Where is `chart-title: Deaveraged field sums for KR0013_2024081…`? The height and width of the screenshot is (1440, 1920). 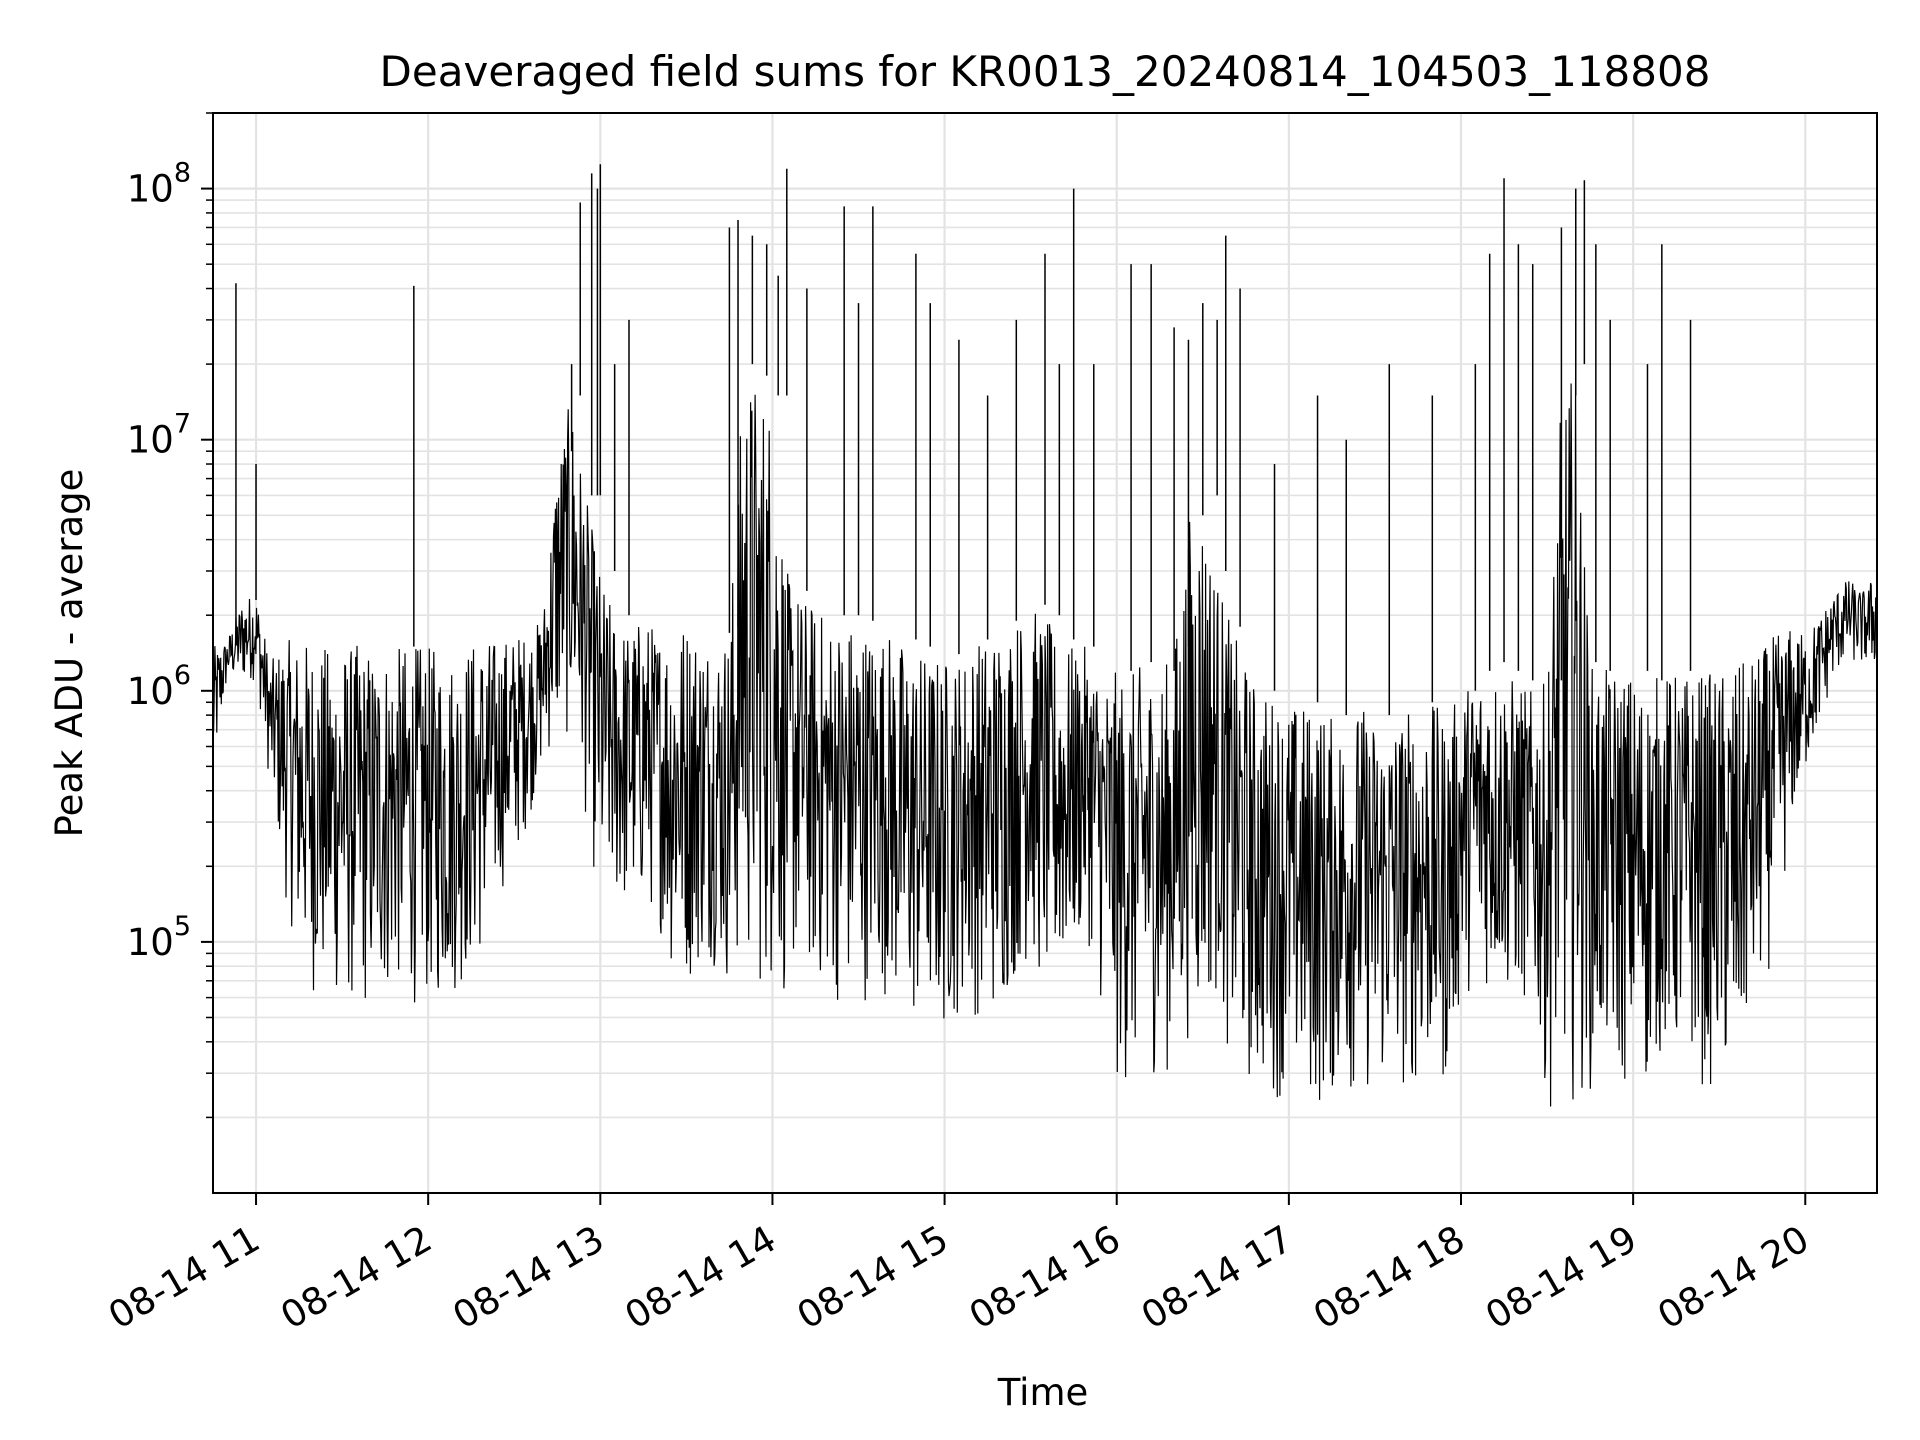
chart-title: Deaveraged field sums for KR0013_2024081… is located at coordinates (1045, 71).